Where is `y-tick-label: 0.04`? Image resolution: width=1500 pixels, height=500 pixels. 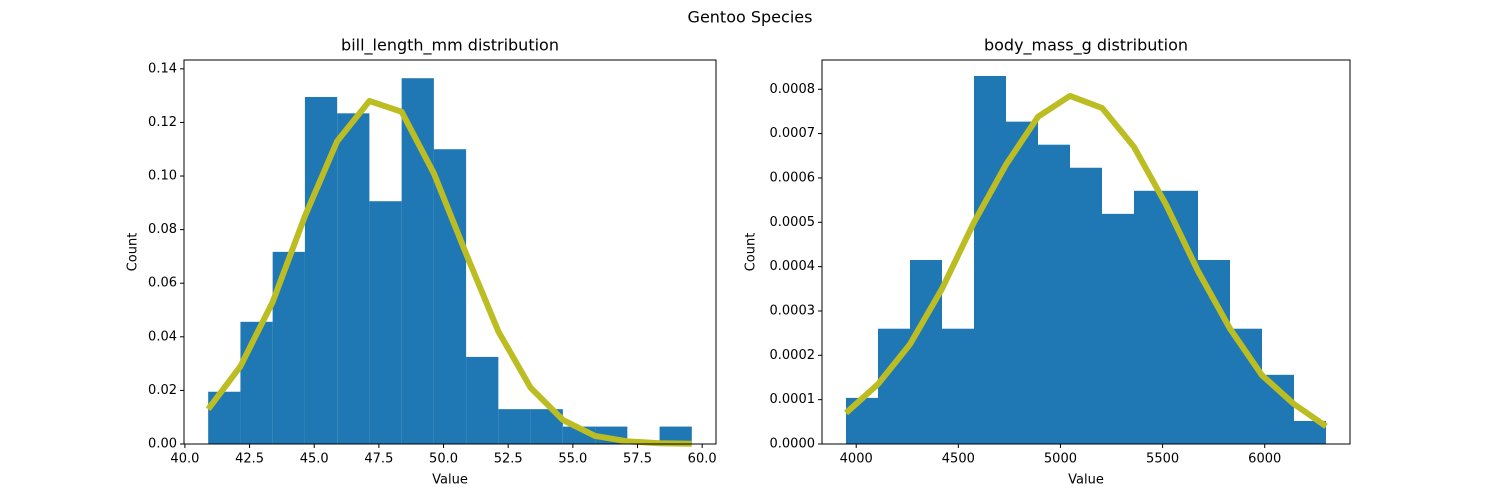 y-tick-label: 0.04 is located at coordinates (162, 336).